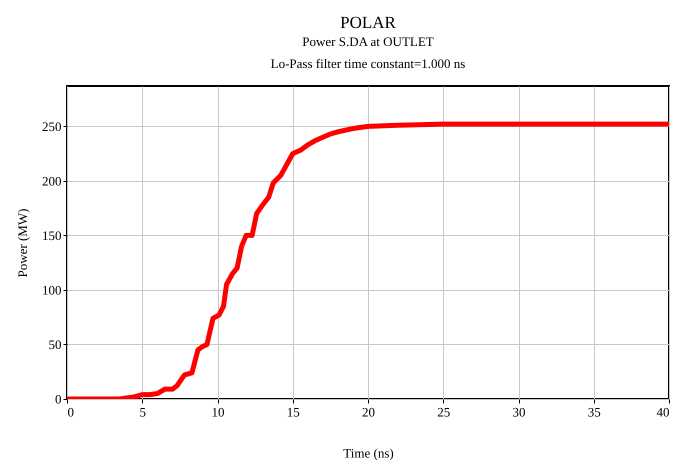  Describe the element at coordinates (143, 412) in the screenshot. I see `x-tick-label: 5` at that location.